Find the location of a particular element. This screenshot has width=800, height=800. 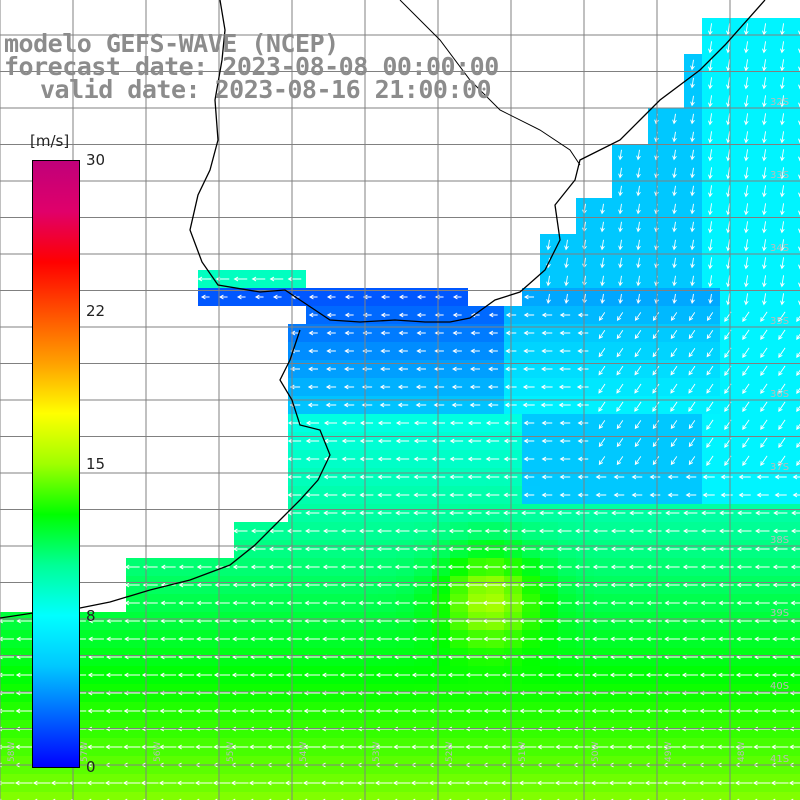

latitude-label: 32S is located at coordinates (779, 102).